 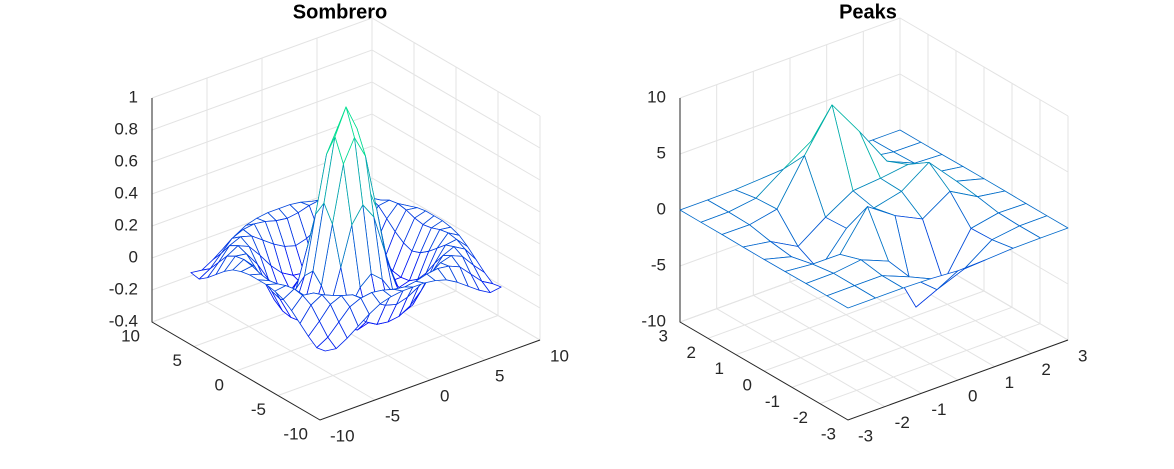 I want to click on y-tick-label: 1, so click(x=719, y=368).